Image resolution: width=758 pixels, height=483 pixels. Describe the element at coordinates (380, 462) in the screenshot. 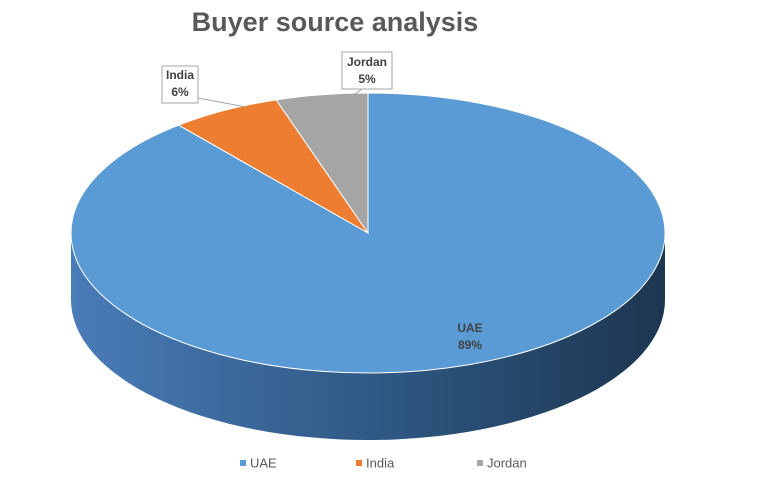

I see `legend-label: India` at that location.